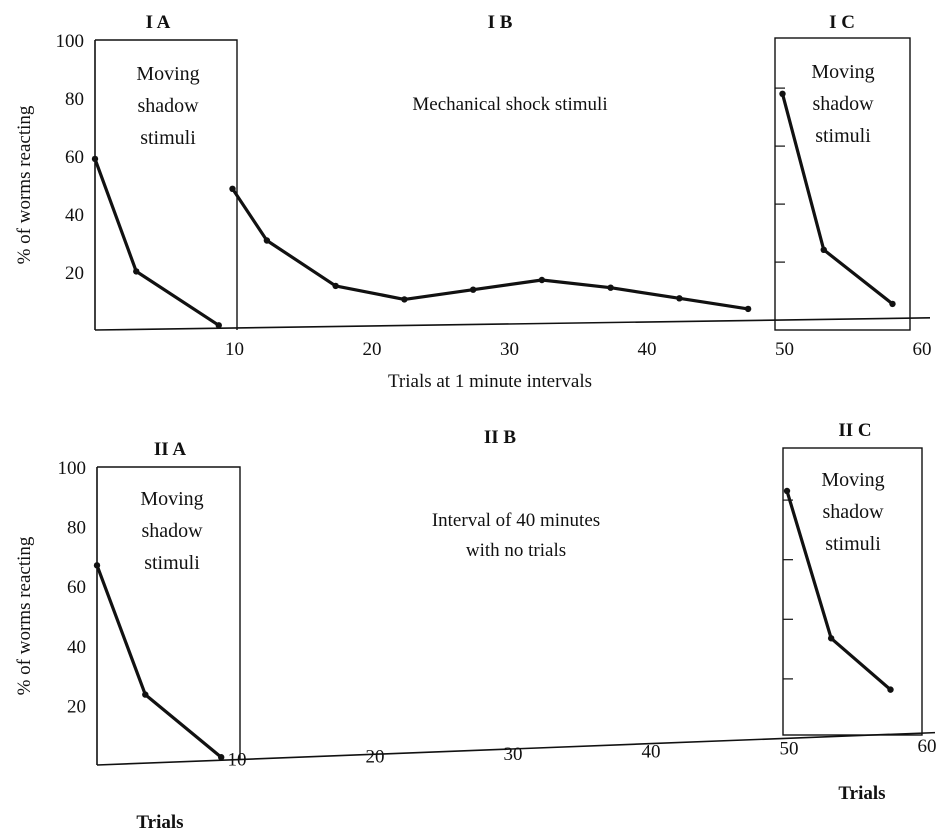  What do you see at coordinates (490, 381) in the screenshot?
I see `x-axis-title: Trials at 1 minute intervals` at bounding box center [490, 381].